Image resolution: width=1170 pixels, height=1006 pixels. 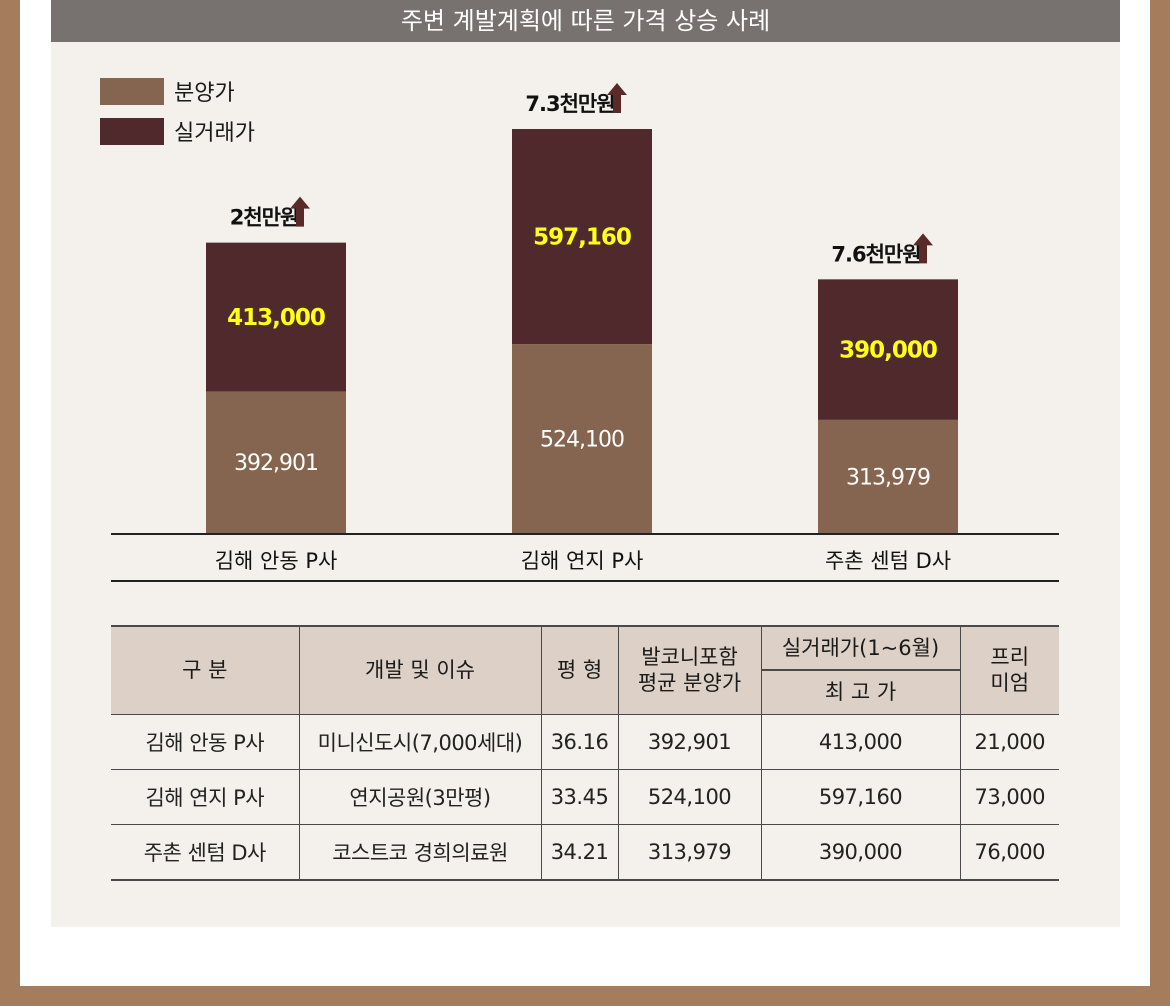 I want to click on table-cell: 미니신도시(7,000세대), so click(x=420, y=742).